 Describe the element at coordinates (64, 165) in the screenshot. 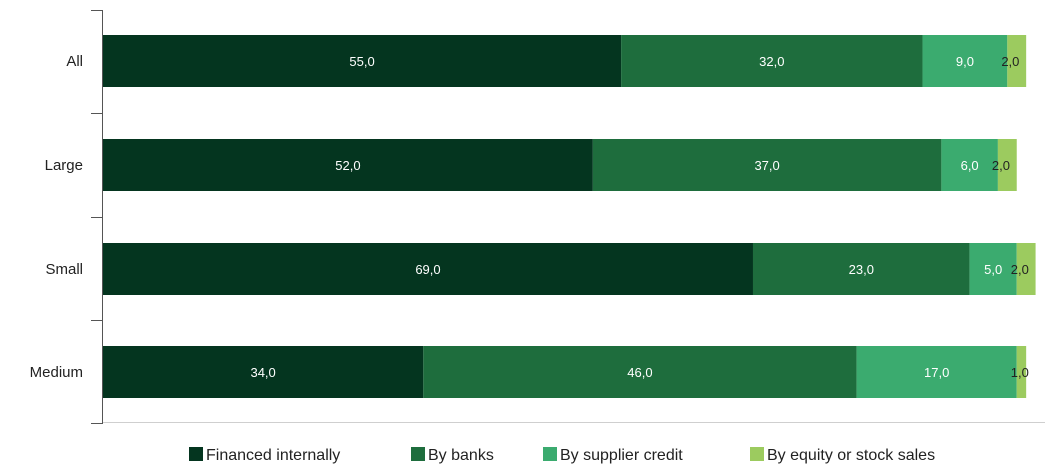

I see `category-label-large: Large` at that location.